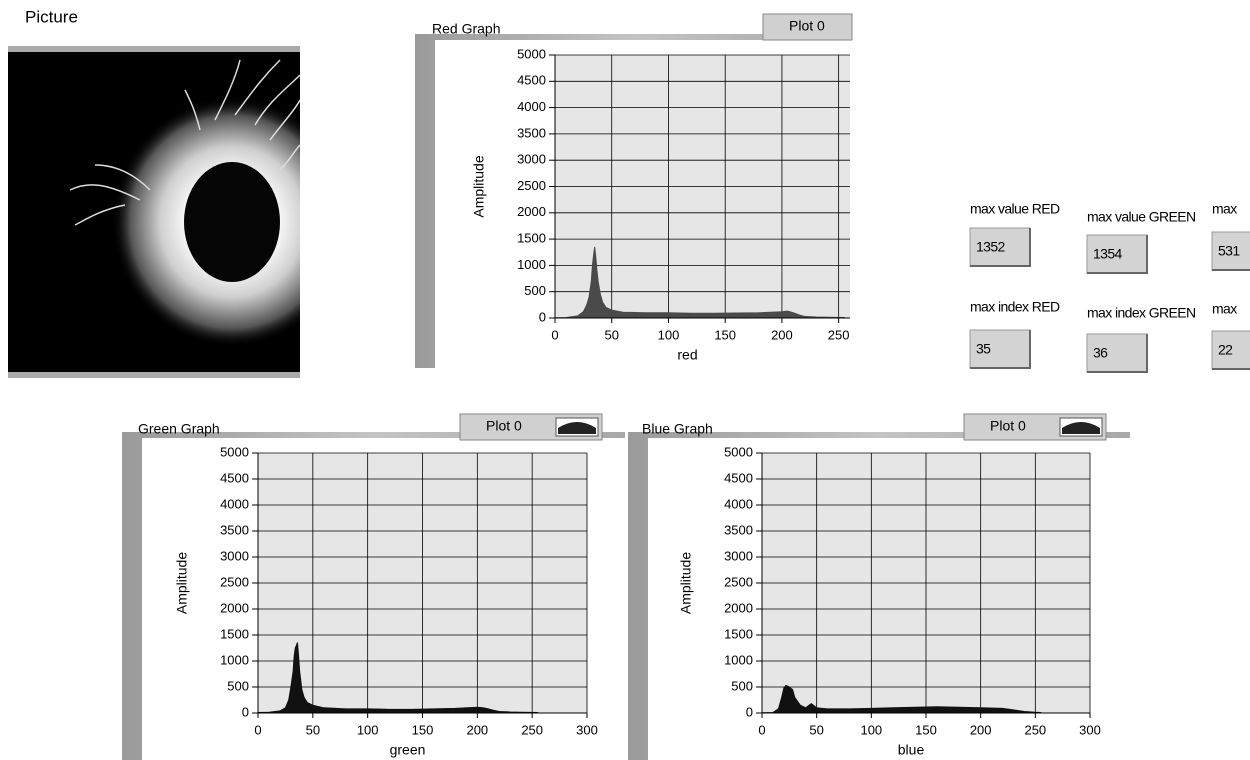 The height and width of the screenshot is (760, 1250). I want to click on graph-title: Green Graph, so click(179, 429).